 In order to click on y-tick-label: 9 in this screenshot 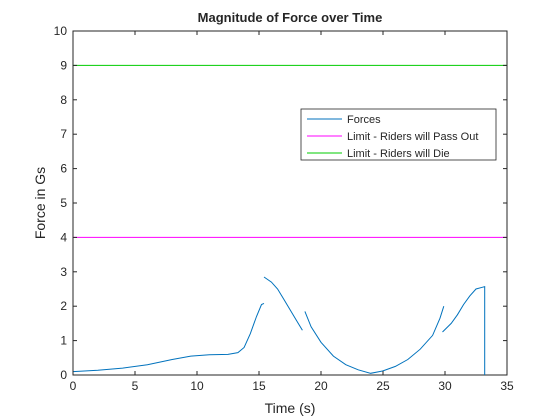, I will do `click(63, 65)`.